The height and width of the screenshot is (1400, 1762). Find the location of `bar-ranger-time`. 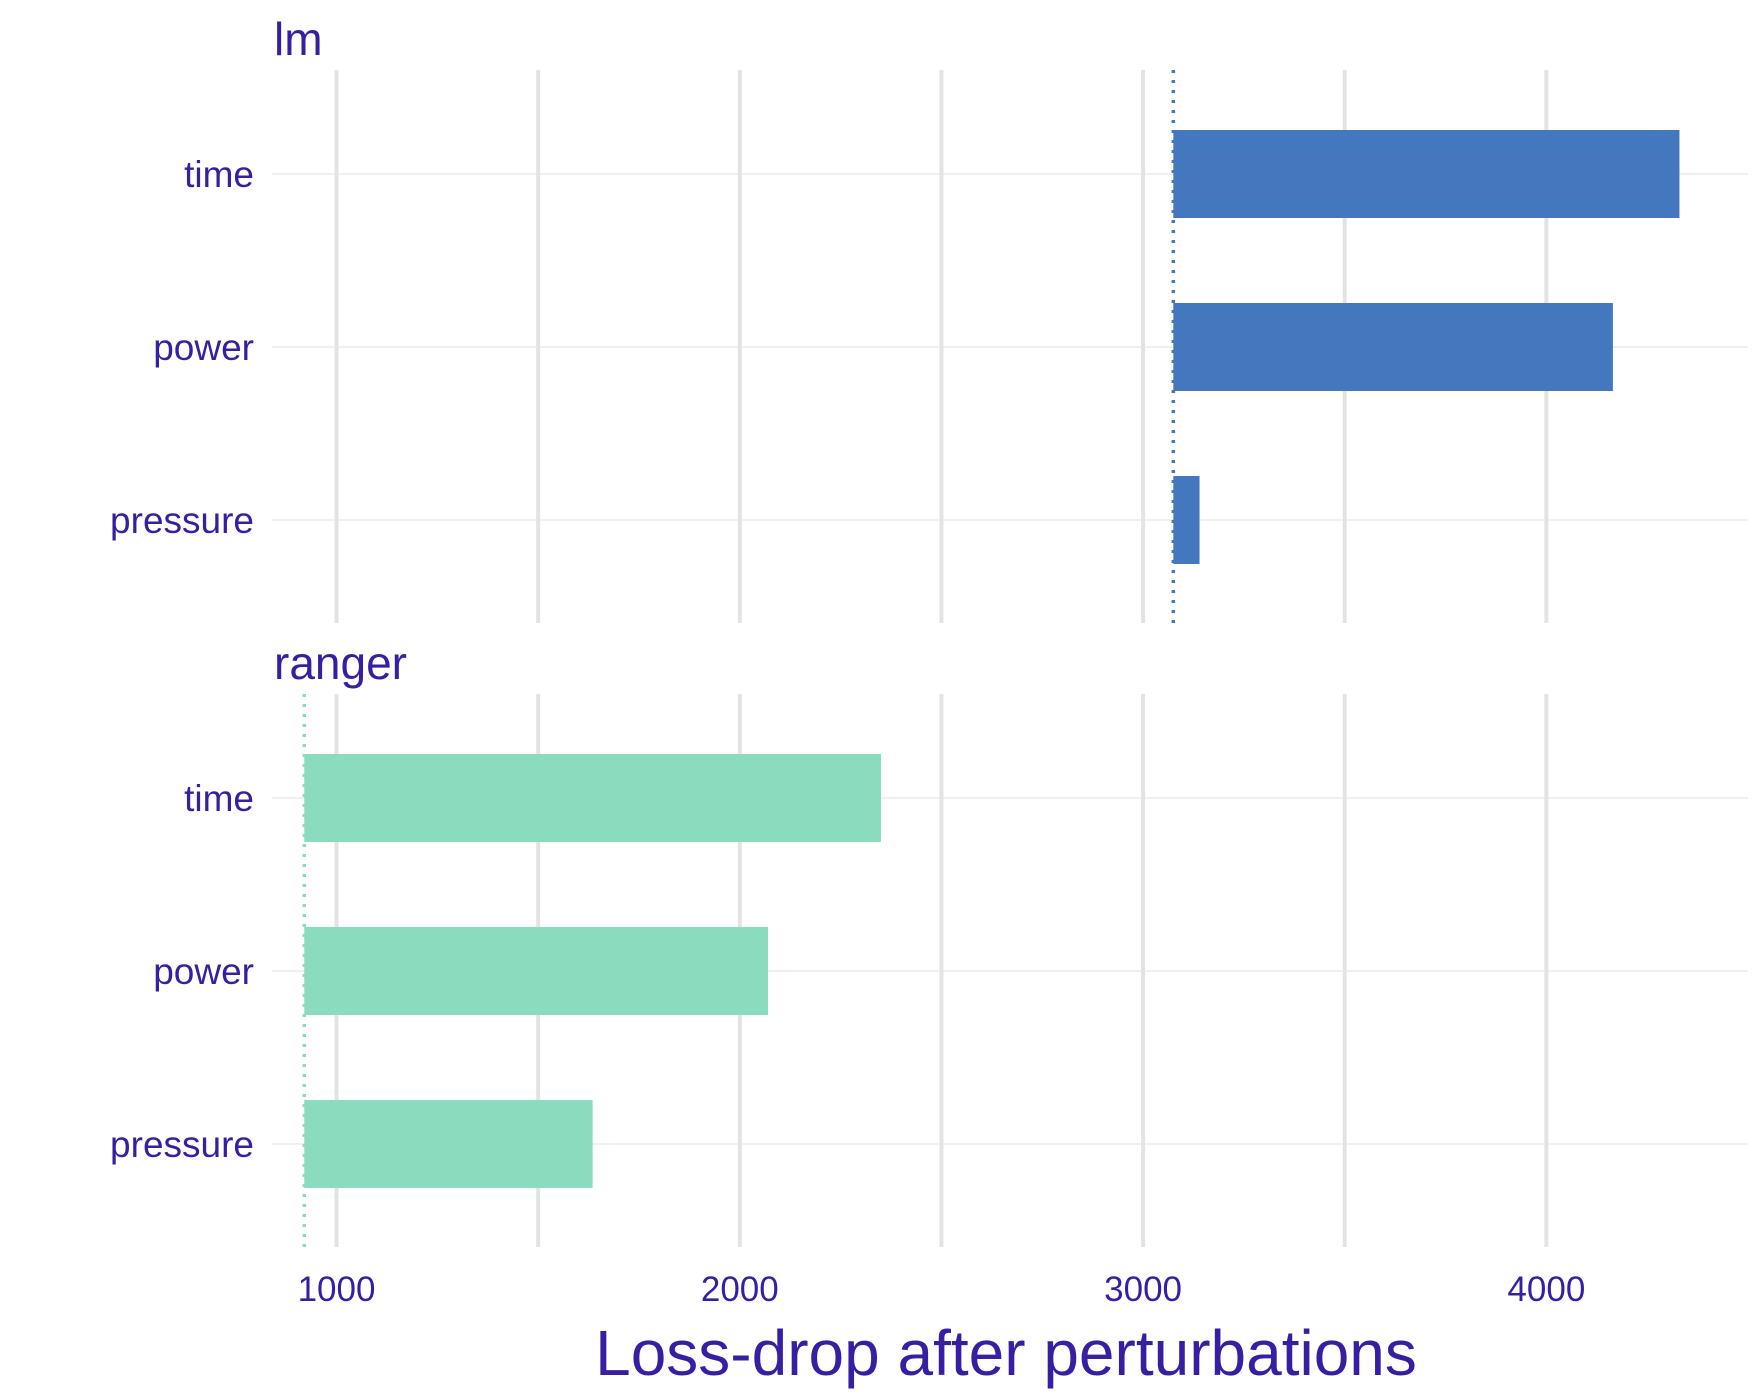

bar-ranger-time is located at coordinates (592, 798).